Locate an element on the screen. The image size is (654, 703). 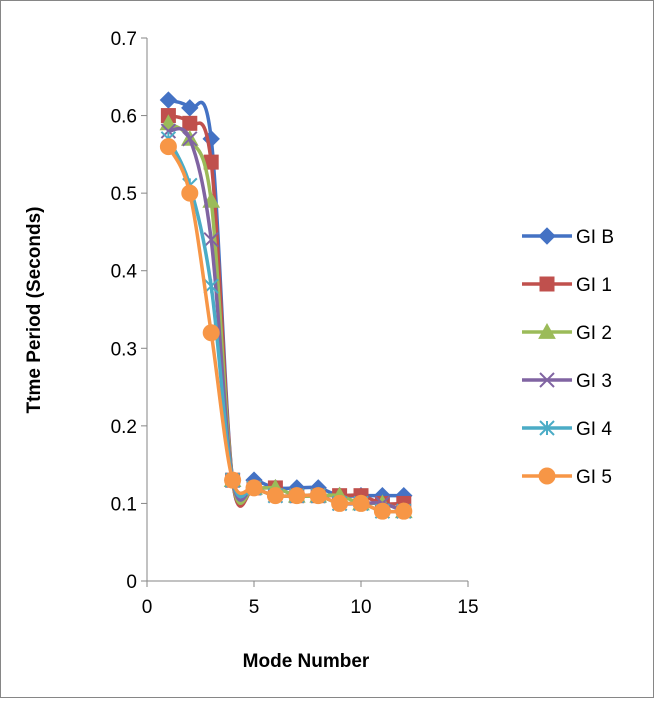
y-tick-label: 0.5 is located at coordinates (124, 194).